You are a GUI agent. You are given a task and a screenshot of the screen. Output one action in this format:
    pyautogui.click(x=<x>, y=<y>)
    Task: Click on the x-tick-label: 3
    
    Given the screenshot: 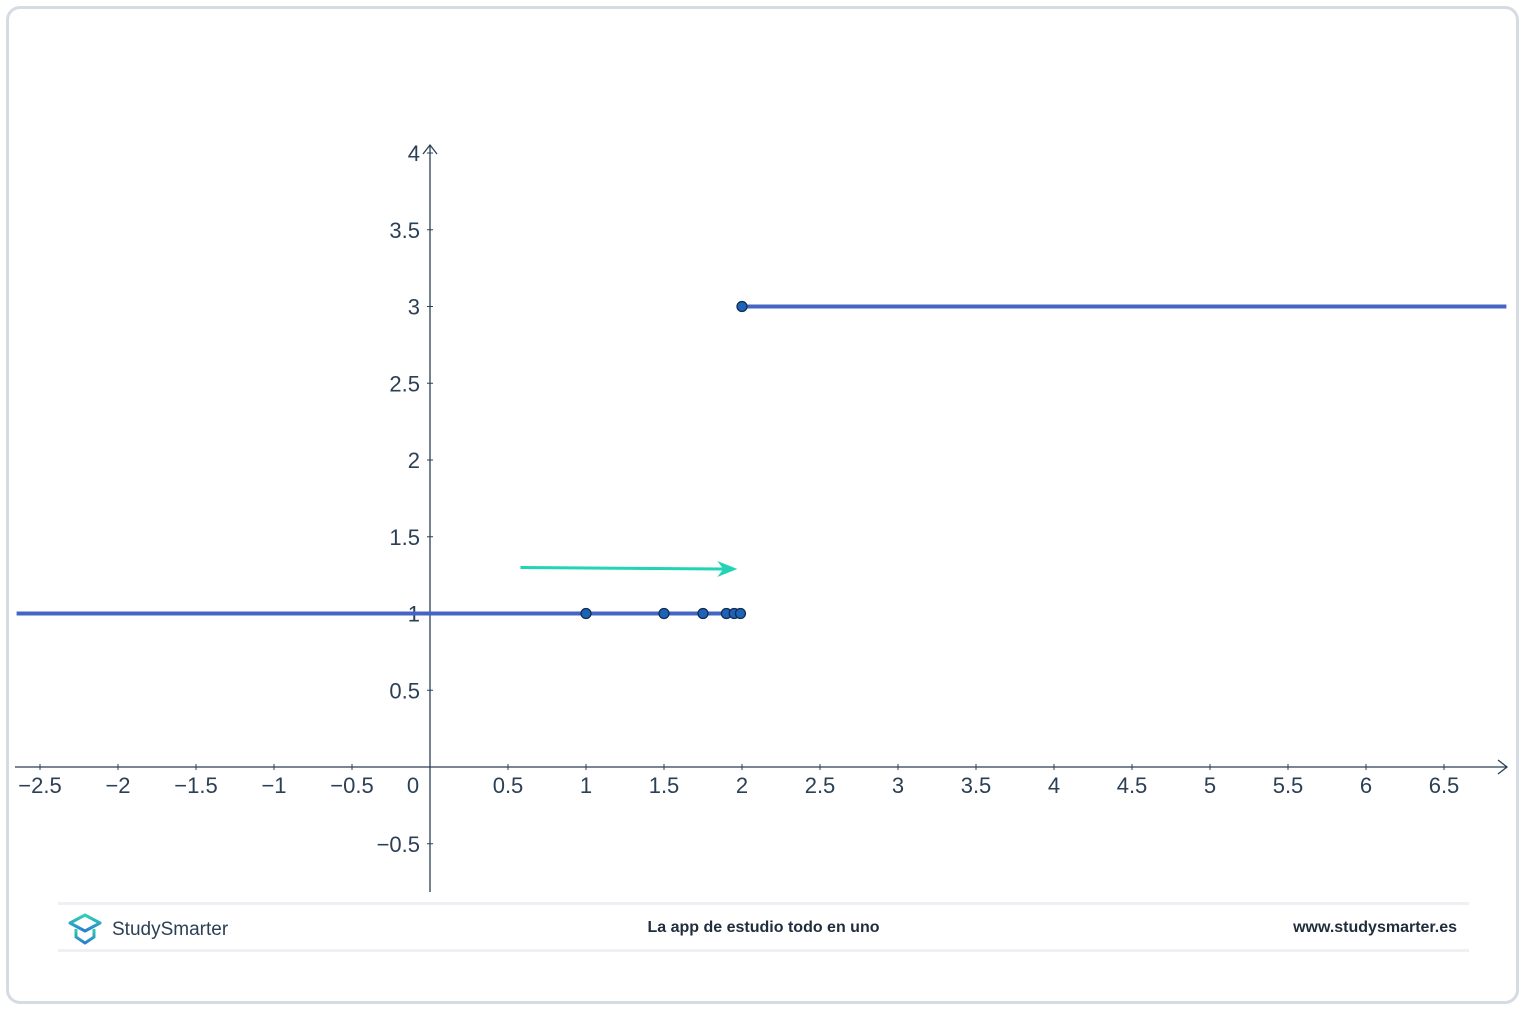 What is the action you would take?
    pyautogui.click(x=898, y=785)
    